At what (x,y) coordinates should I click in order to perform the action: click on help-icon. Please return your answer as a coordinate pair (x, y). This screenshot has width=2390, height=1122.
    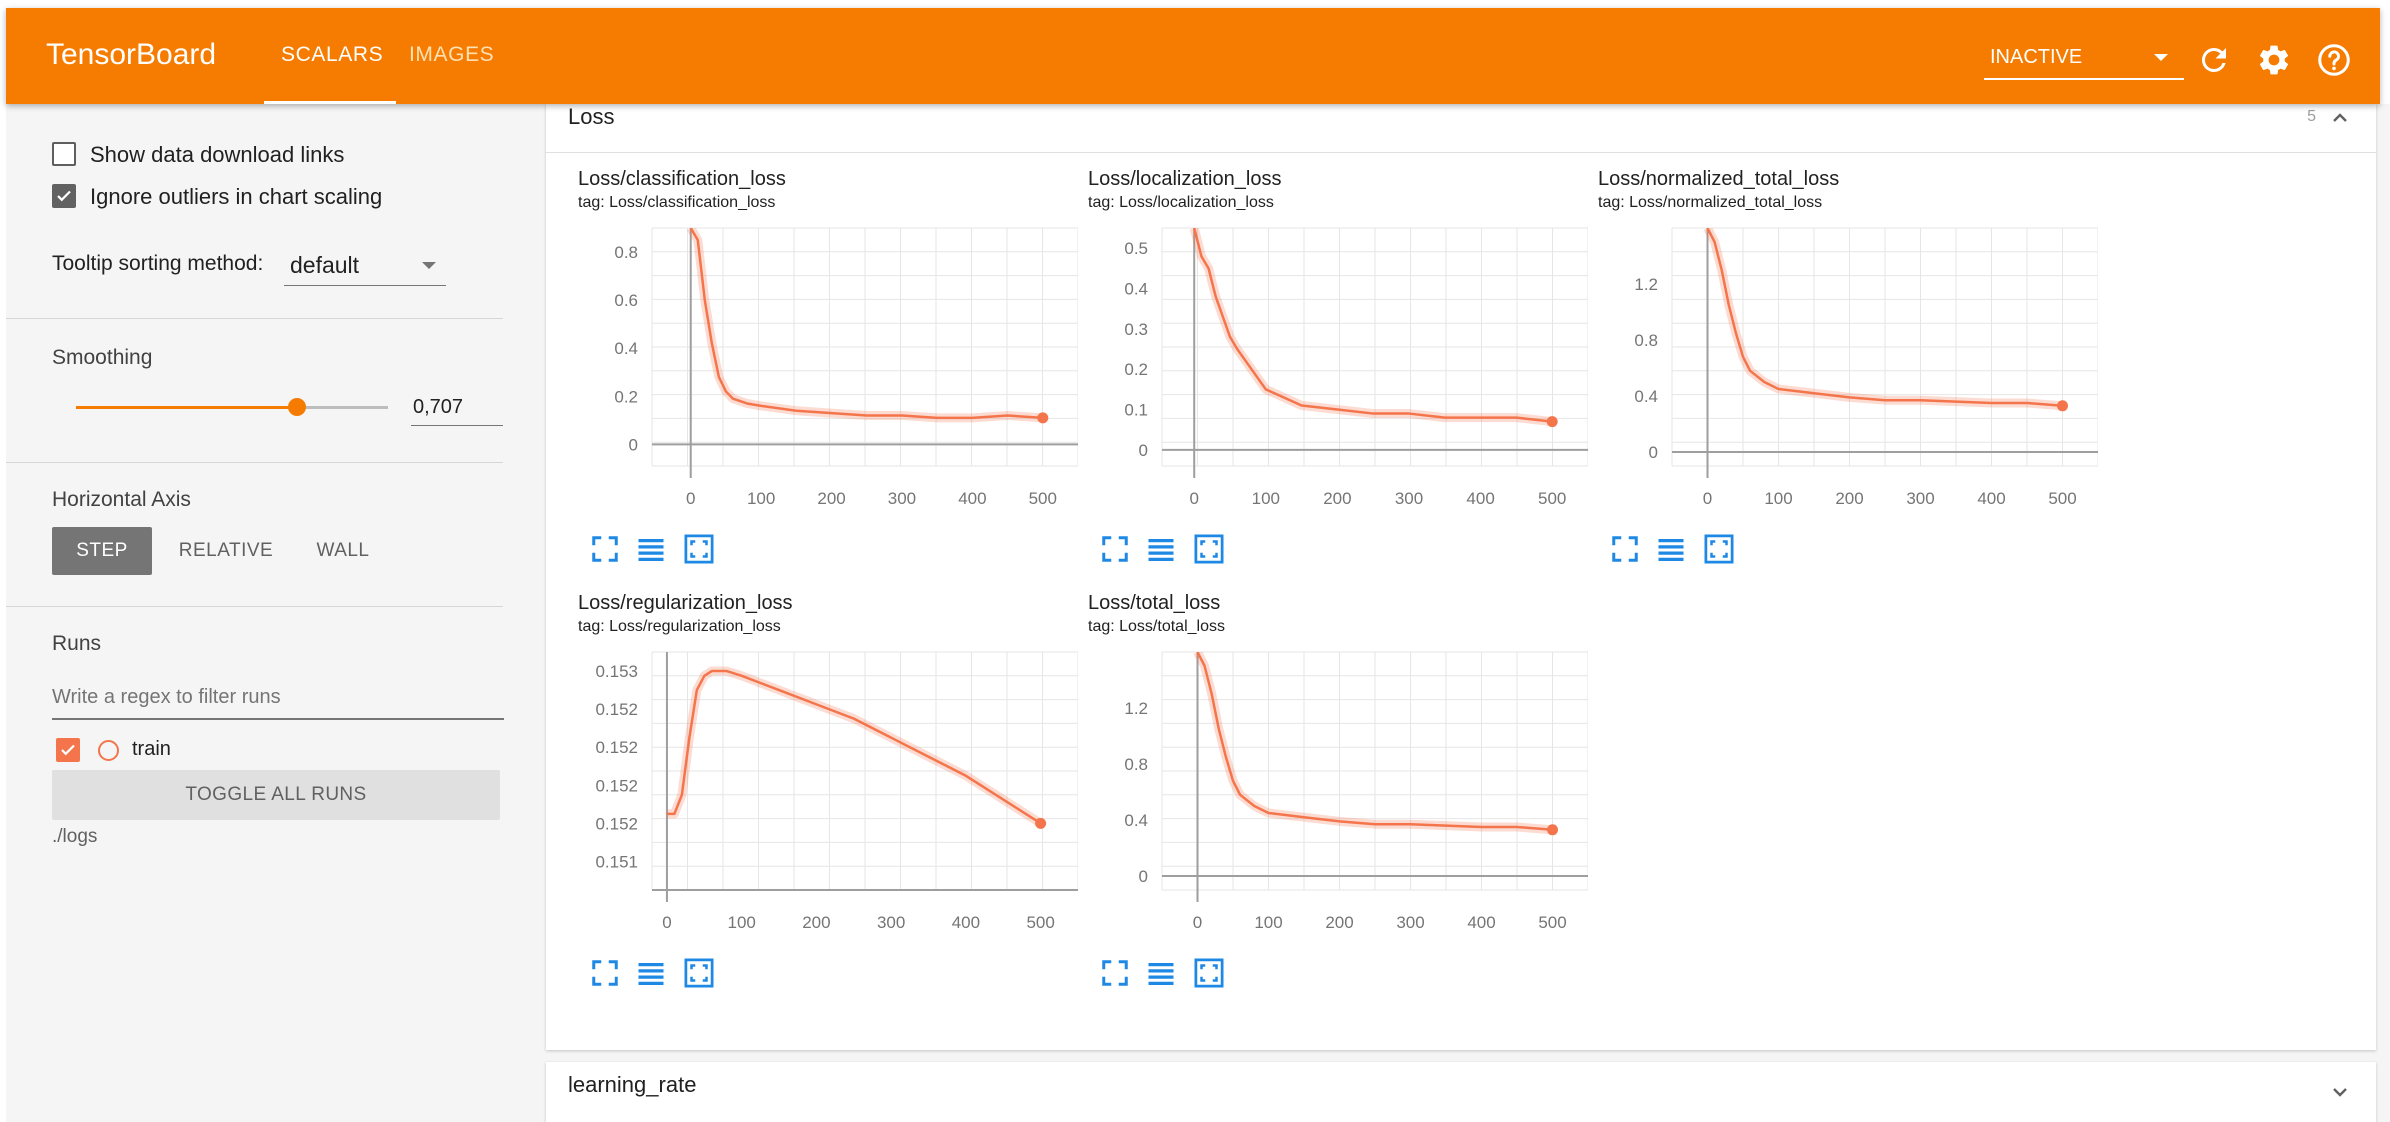
    Looking at the image, I should click on (2334, 60).